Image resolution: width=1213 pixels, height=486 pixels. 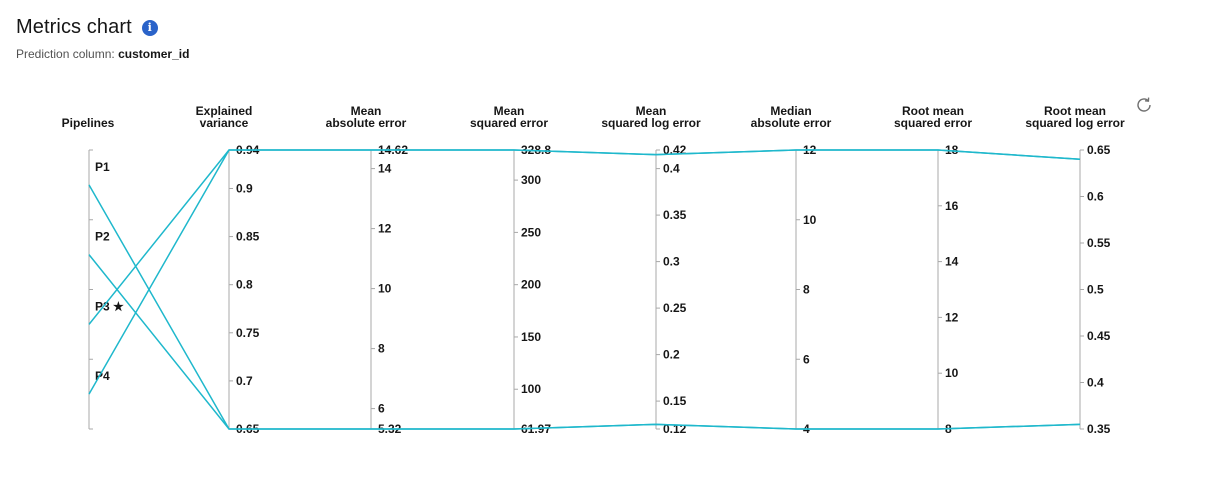 I want to click on page-title: Metrics chart, so click(x=74, y=27).